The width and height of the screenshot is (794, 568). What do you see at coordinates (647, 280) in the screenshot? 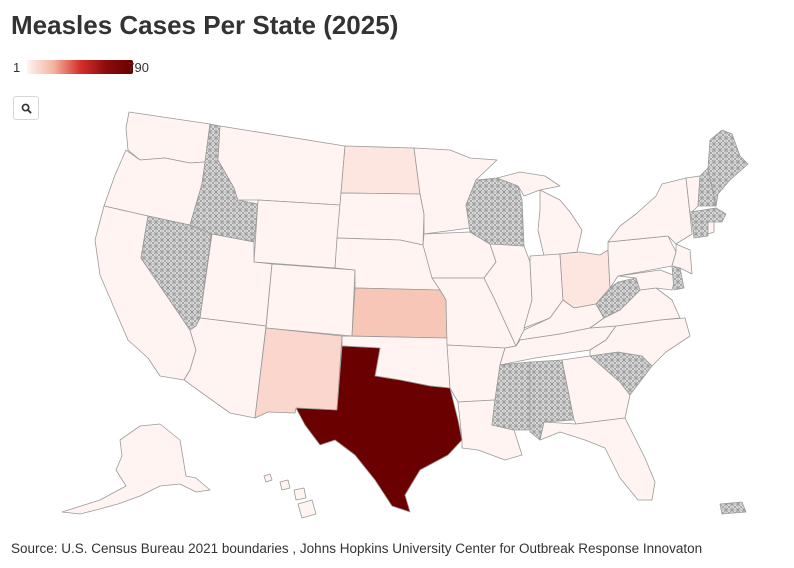
I see `state-maryland` at bounding box center [647, 280].